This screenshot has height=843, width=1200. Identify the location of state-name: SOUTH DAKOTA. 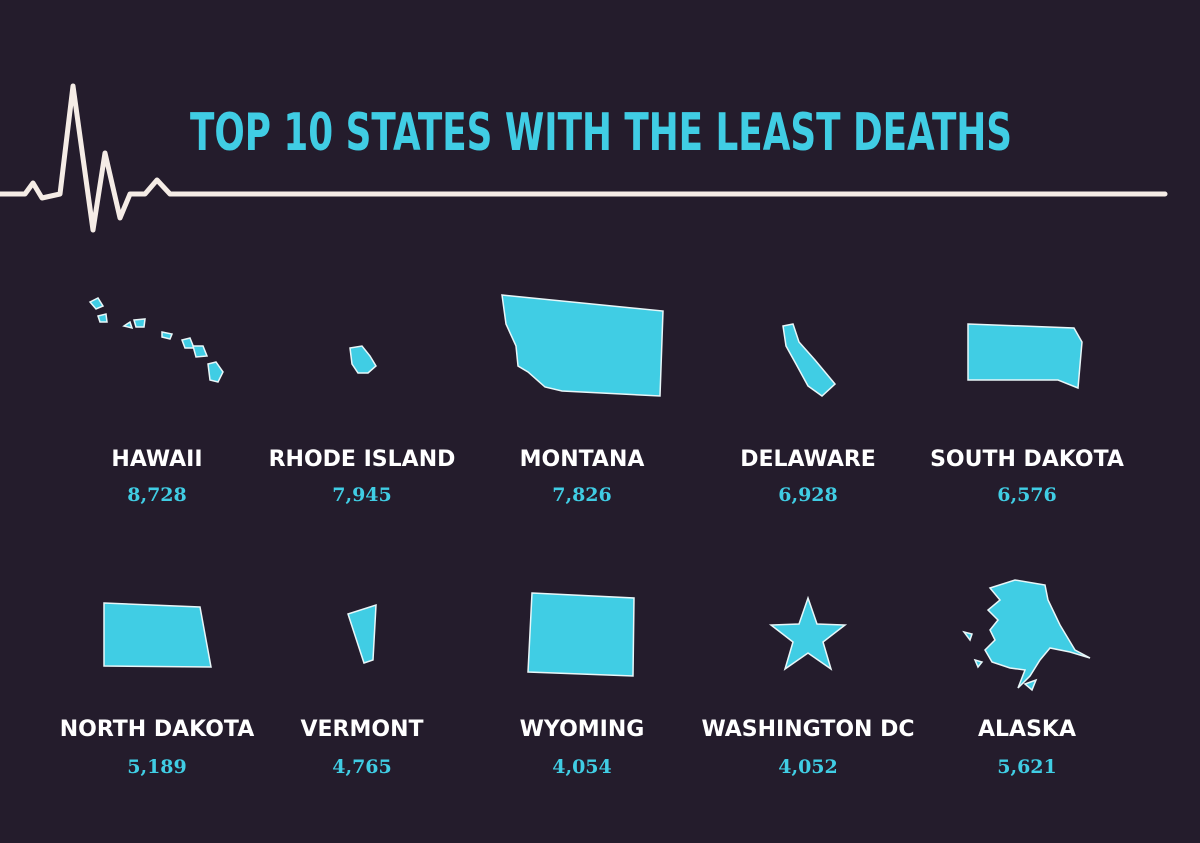
(1027, 459).